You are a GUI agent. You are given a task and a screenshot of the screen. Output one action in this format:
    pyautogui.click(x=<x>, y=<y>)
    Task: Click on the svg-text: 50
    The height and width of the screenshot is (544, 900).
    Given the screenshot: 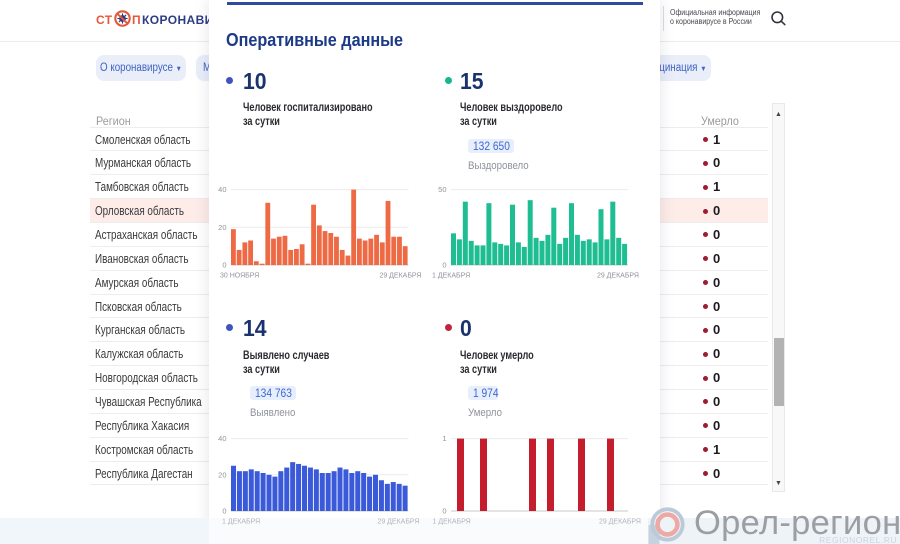 What is the action you would take?
    pyautogui.click(x=442, y=189)
    